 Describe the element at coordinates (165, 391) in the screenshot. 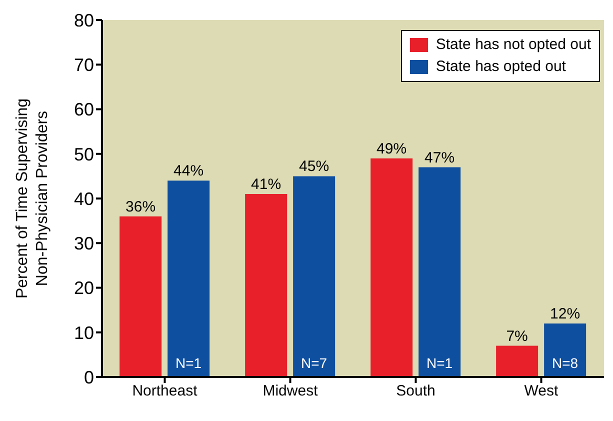

I see `x-tick-label: Northeast` at that location.